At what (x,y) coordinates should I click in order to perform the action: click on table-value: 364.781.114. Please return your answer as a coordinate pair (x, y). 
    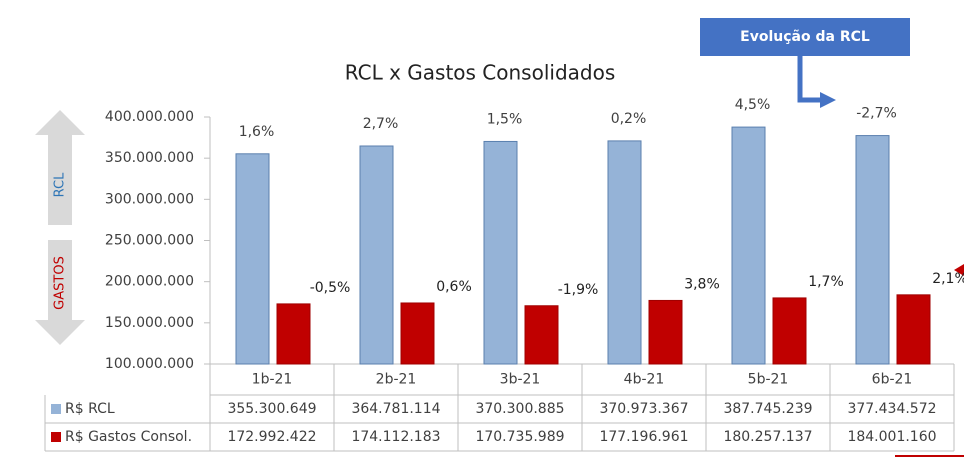
    Looking at the image, I should click on (395, 409).